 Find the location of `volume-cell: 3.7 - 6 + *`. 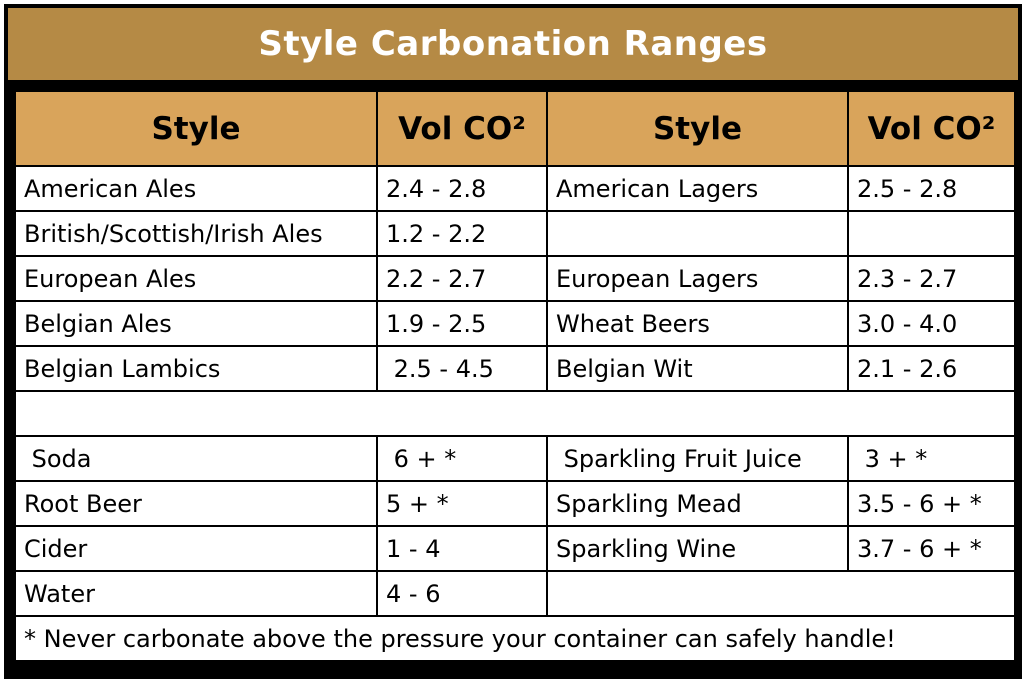

volume-cell: 3.7 - 6 + * is located at coordinates (931, 548).